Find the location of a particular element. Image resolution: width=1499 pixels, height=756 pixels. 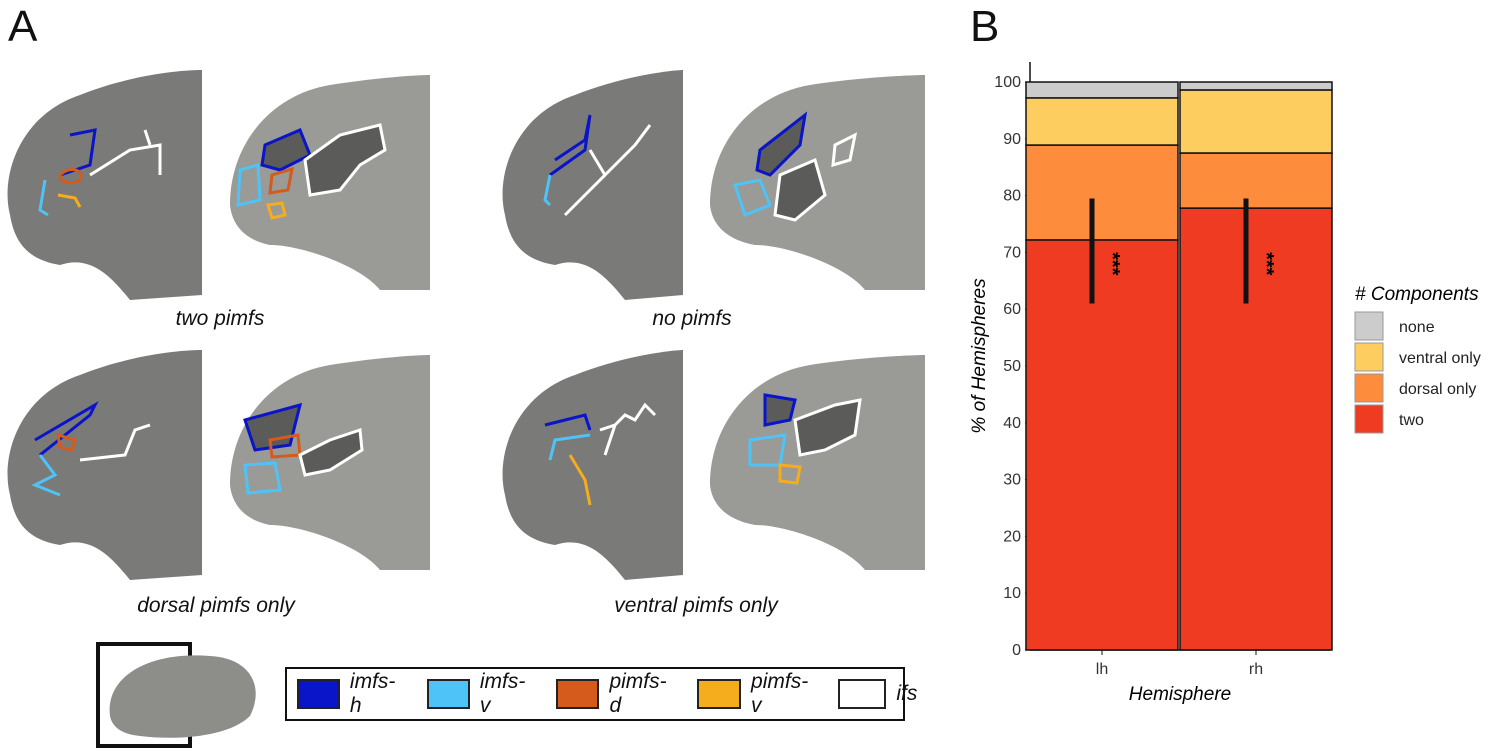

legend-label: ventral only is located at coordinates (1440, 358).